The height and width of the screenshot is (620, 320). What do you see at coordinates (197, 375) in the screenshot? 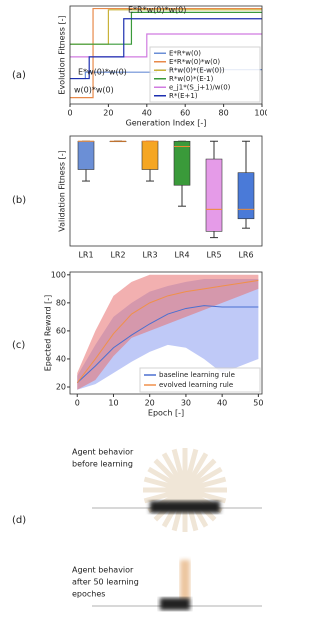
I see `legend-label: baseline learning rule` at bounding box center [197, 375].